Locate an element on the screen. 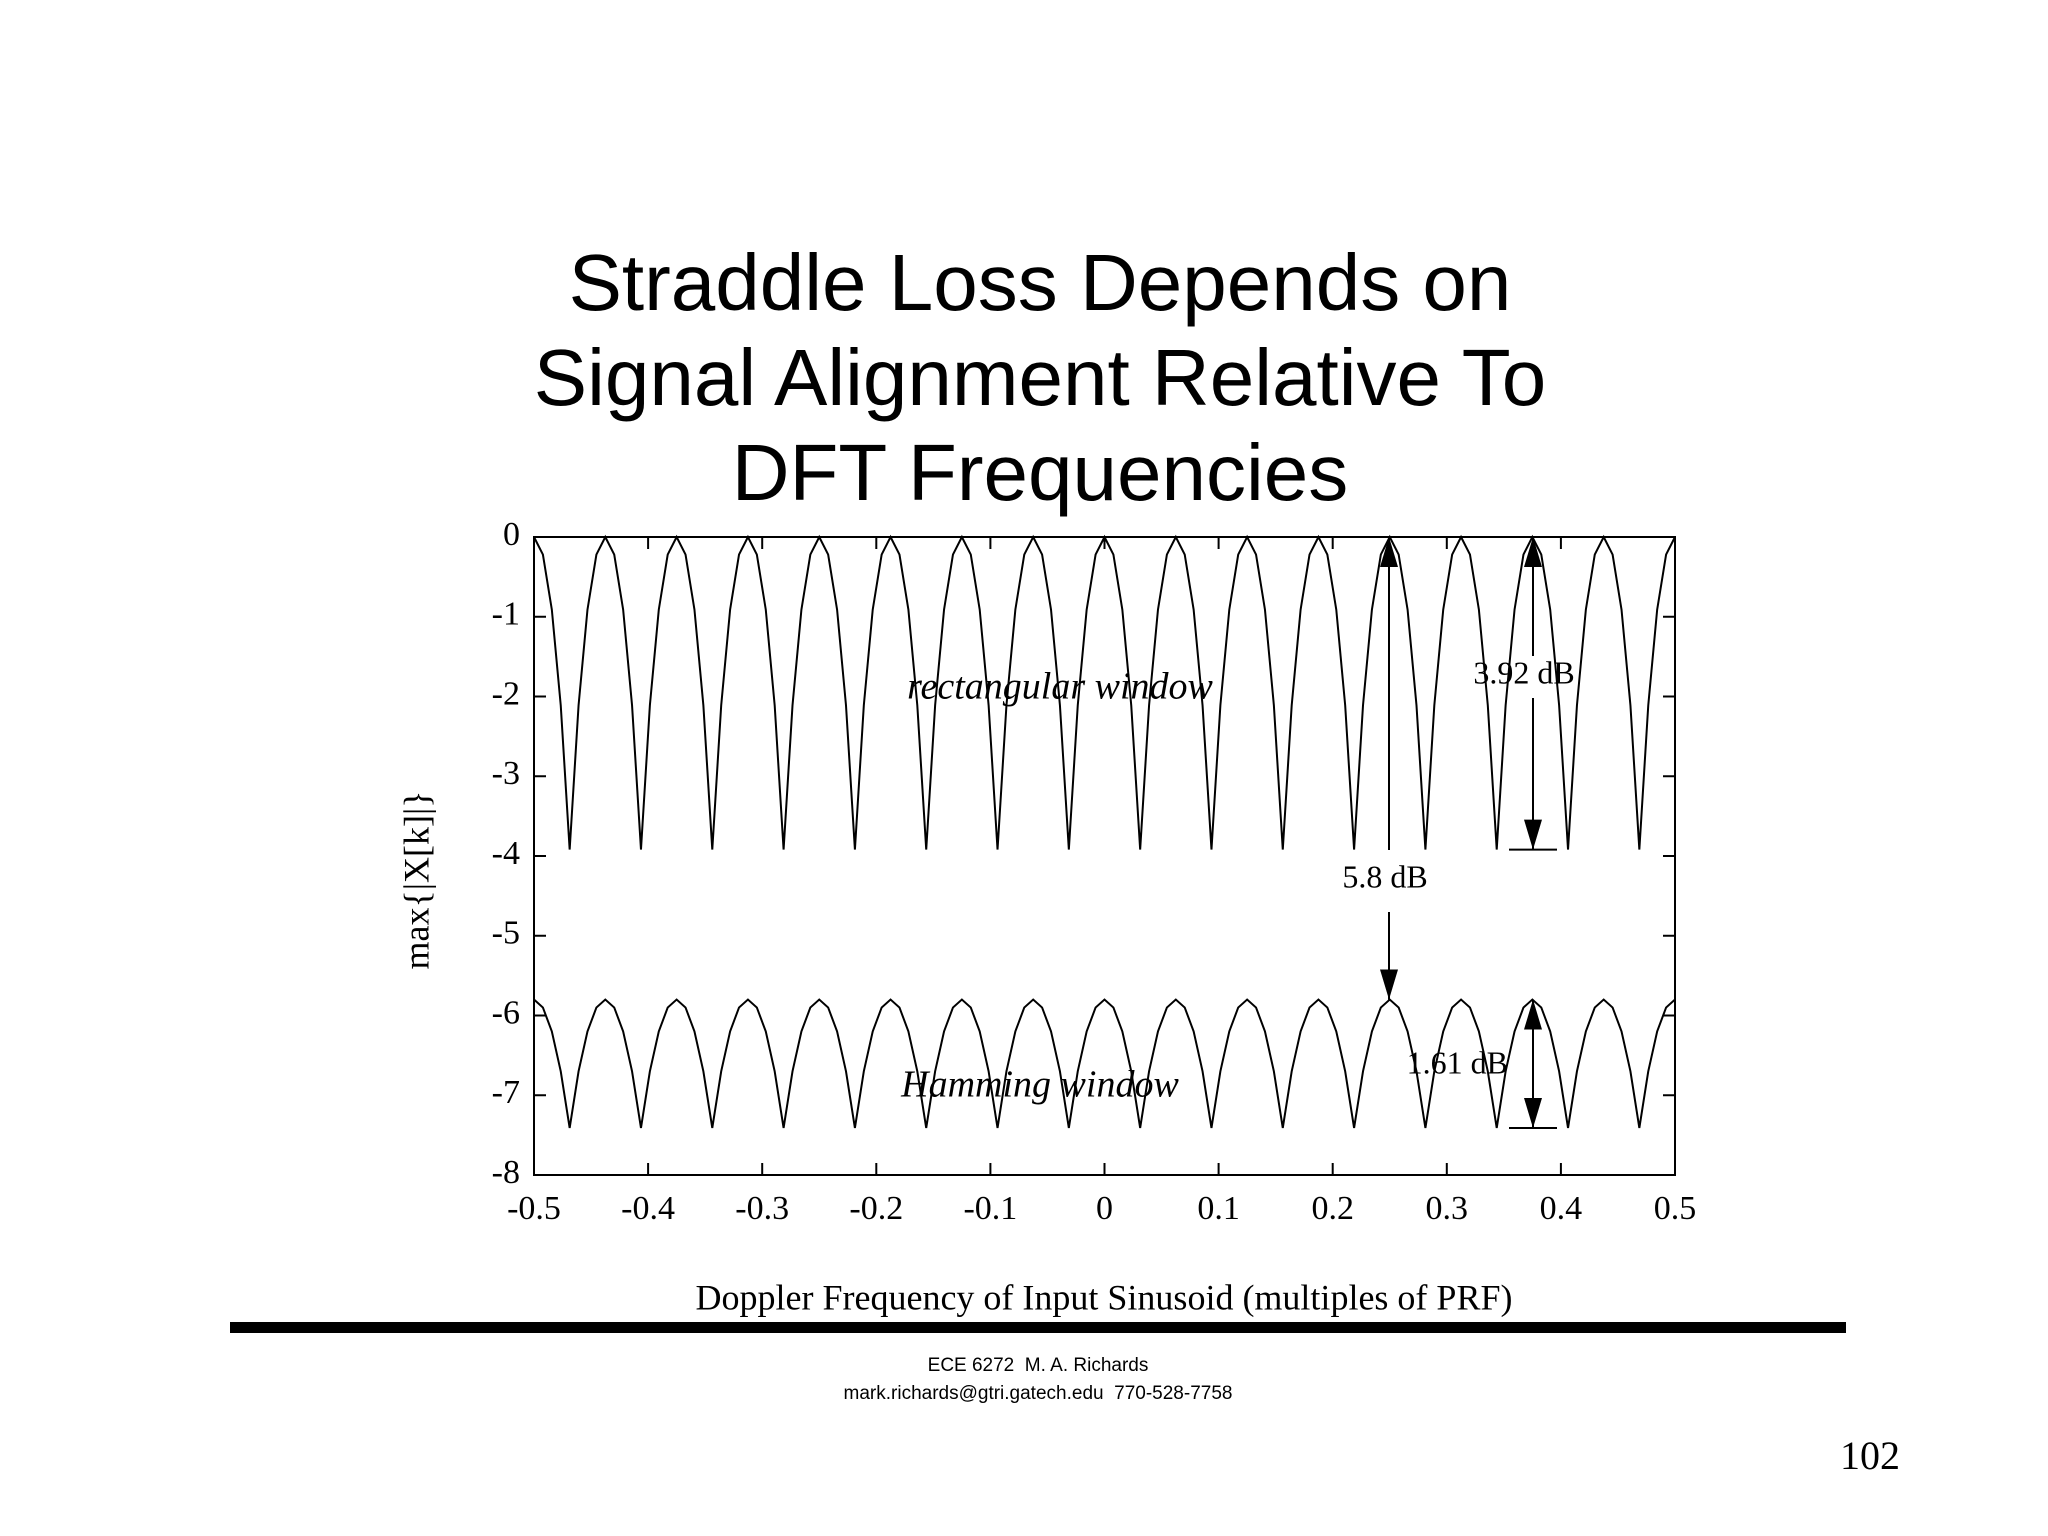  y-tick-label: -7 is located at coordinates (506, 1092).